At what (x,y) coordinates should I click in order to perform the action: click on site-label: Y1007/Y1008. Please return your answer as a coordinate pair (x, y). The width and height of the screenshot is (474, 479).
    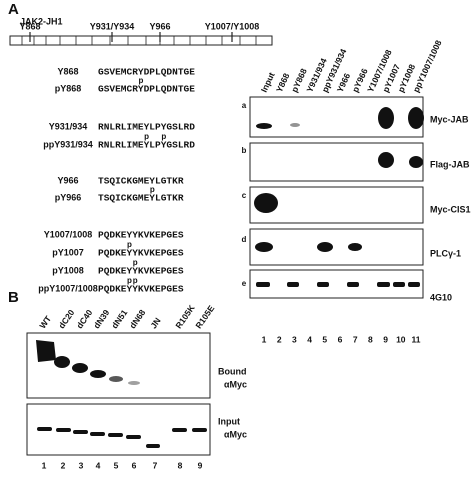
    Looking at the image, I should click on (232, 26).